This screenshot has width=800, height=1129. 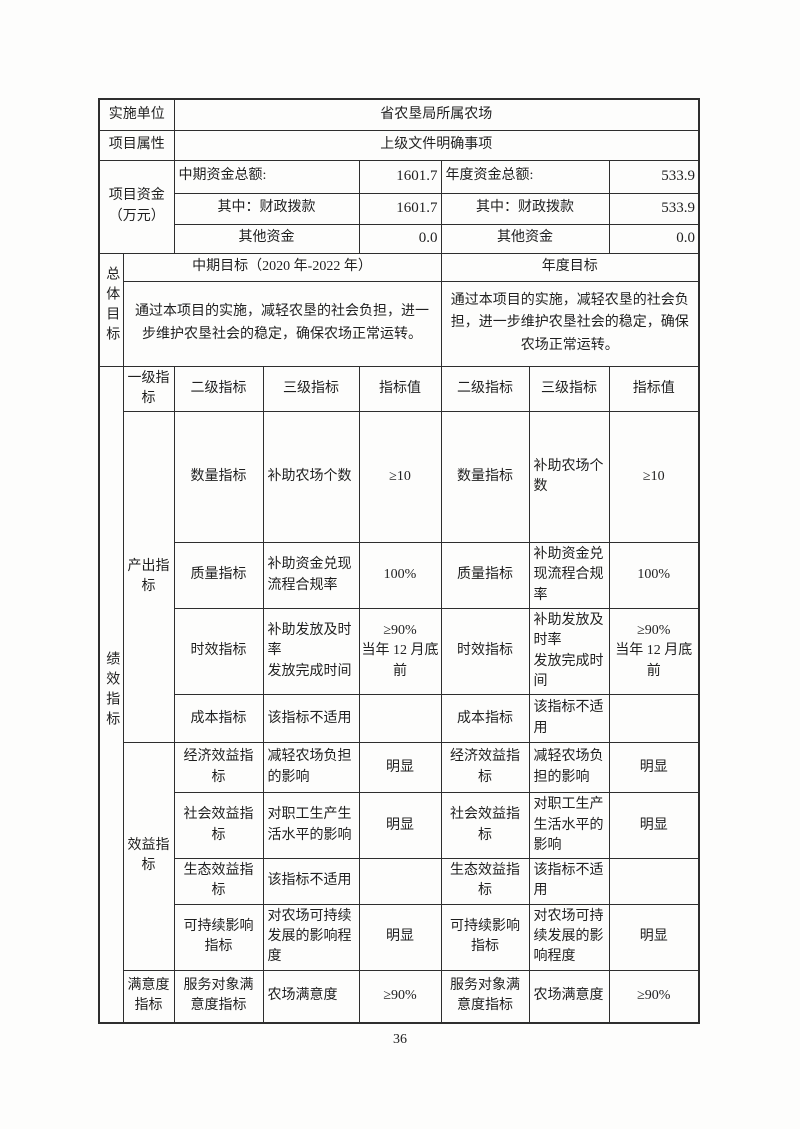 I want to click on project-attribute-value: 上级文件明确事项, so click(x=436, y=145).